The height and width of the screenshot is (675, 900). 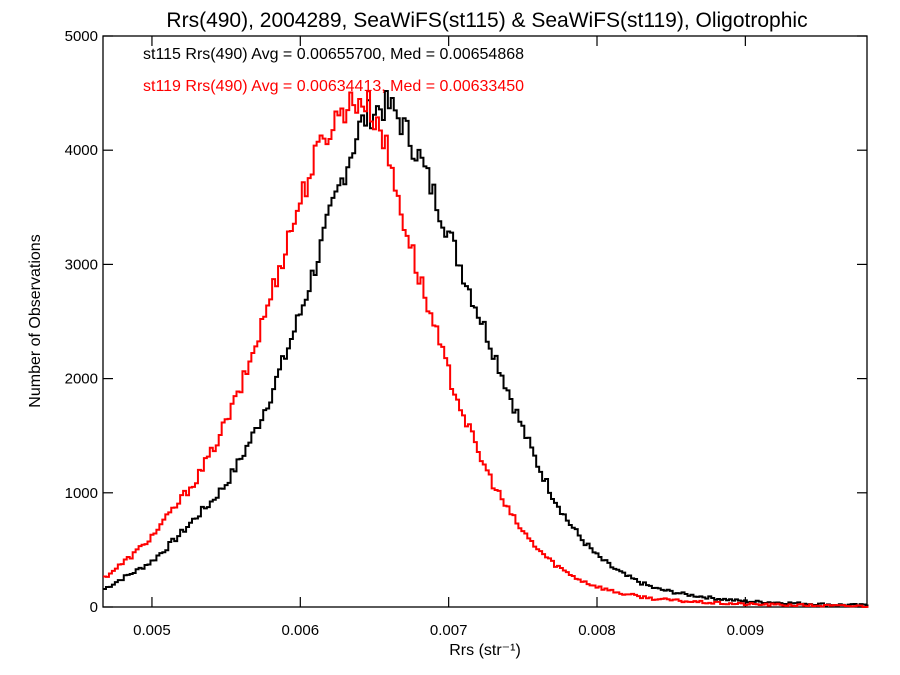 I want to click on y-tick-label: 0, so click(x=94, y=607).